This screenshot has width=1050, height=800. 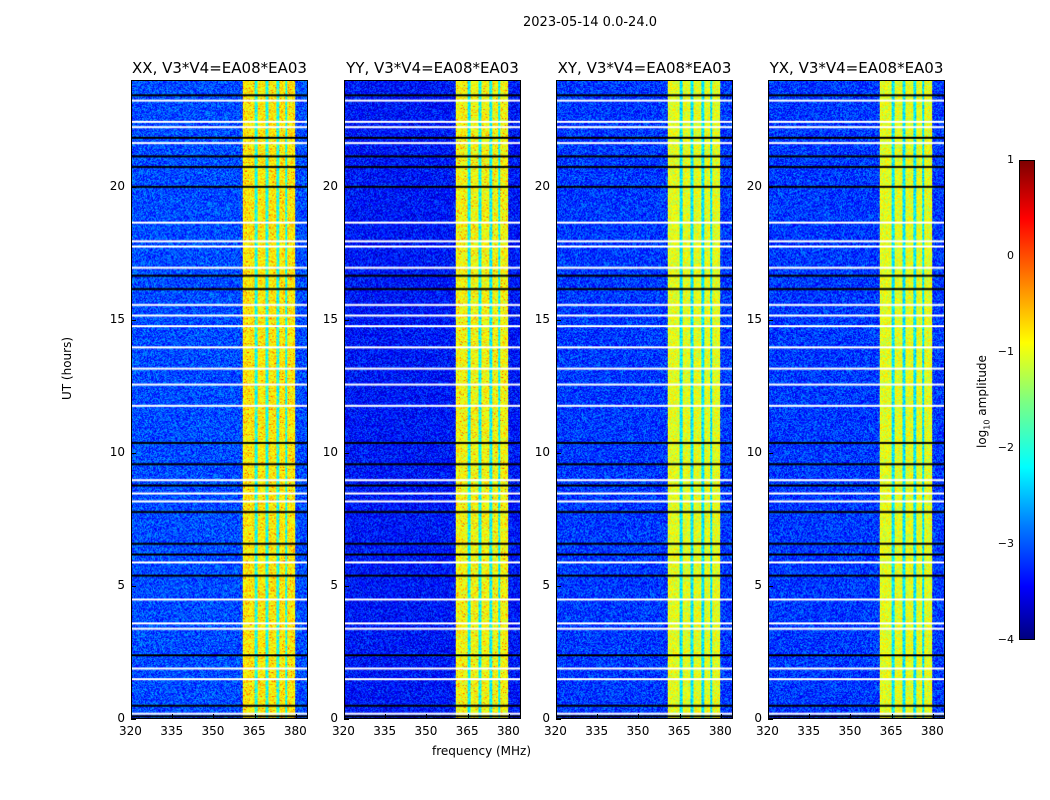 I want to click on y-axis-label: UT (hours), so click(x=67, y=368).